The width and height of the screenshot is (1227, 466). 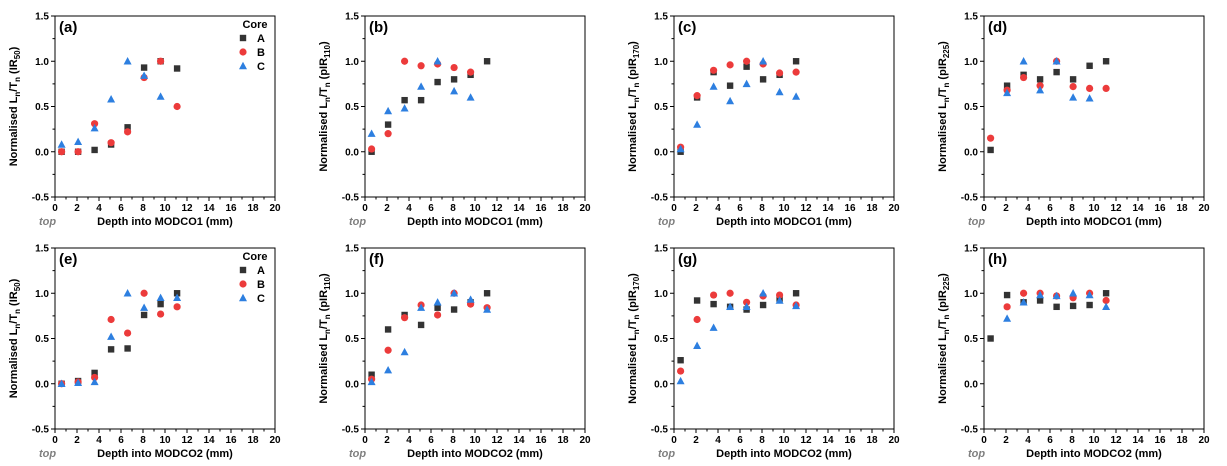 What do you see at coordinates (261, 53) in the screenshot?
I see `legend-label: B` at bounding box center [261, 53].